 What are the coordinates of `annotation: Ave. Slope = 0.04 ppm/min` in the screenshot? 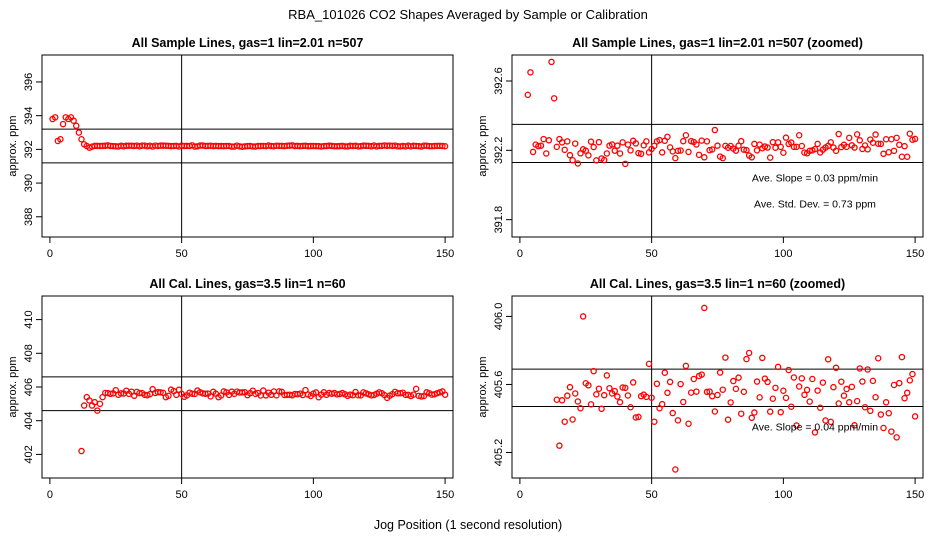 It's located at (815, 427).